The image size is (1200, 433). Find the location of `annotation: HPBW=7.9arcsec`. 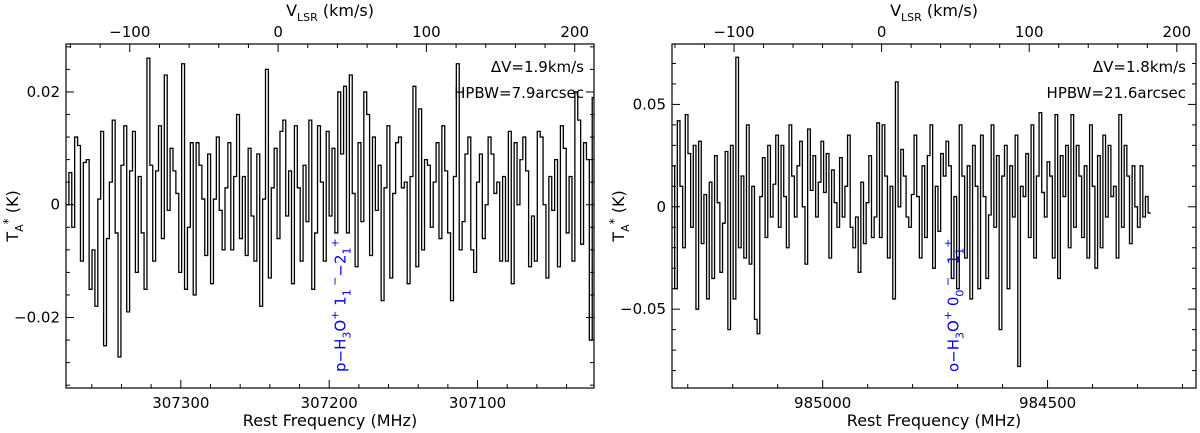

annotation: HPBW=7.9arcsec is located at coordinates (519, 93).